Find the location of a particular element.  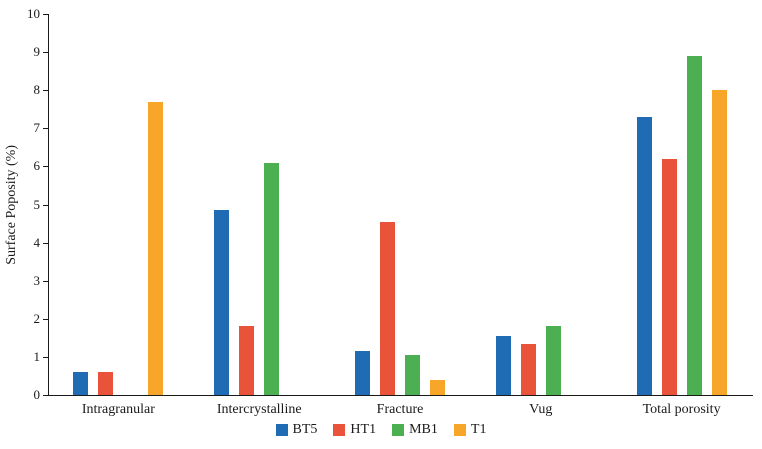

bar-bt5-intercrystalline is located at coordinates (222, 302).